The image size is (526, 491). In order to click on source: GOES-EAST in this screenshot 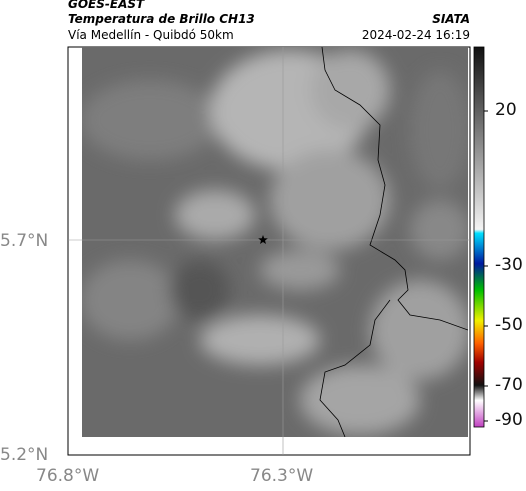, I will do `click(106, 5)`.